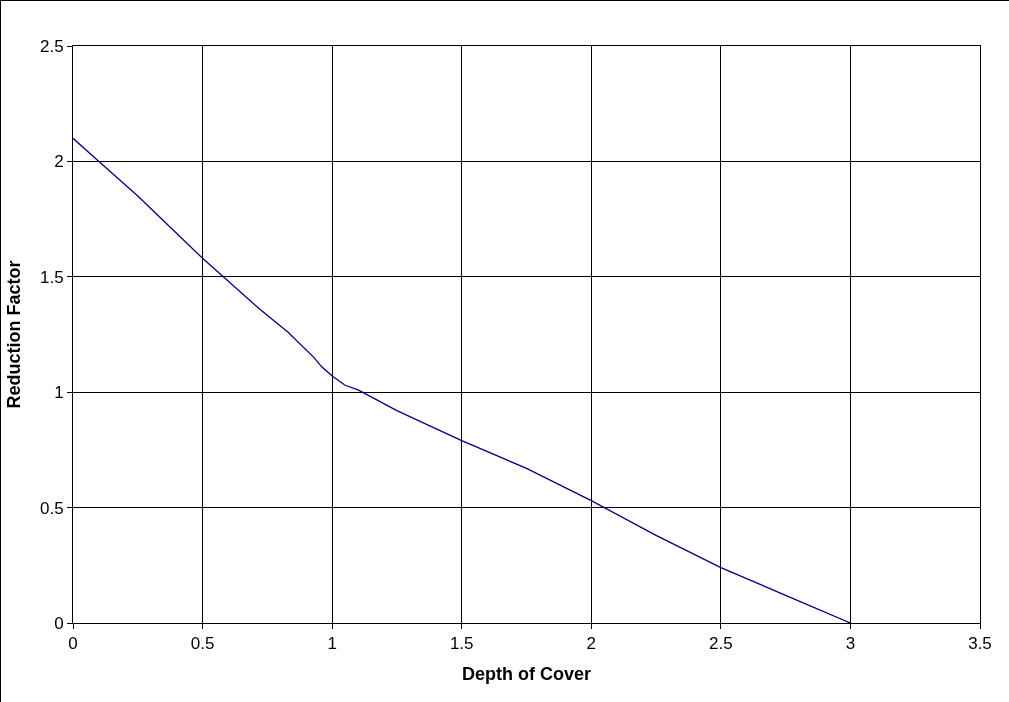  What do you see at coordinates (73, 644) in the screenshot?
I see `x-tick-label: 0` at bounding box center [73, 644].